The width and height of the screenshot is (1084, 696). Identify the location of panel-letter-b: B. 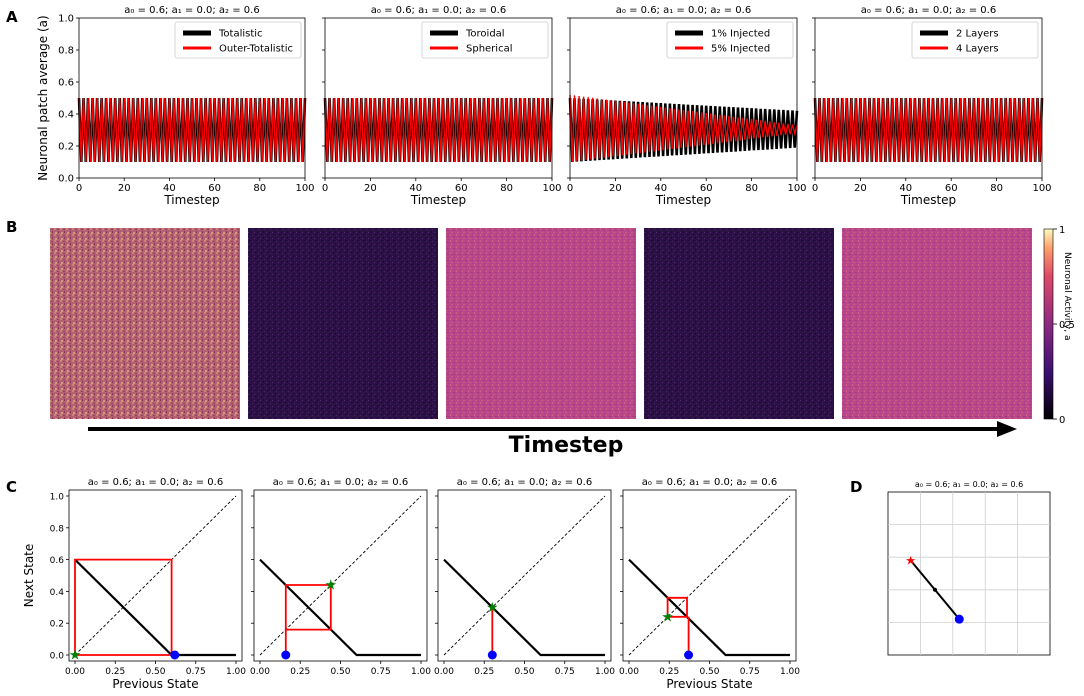
(11, 227).